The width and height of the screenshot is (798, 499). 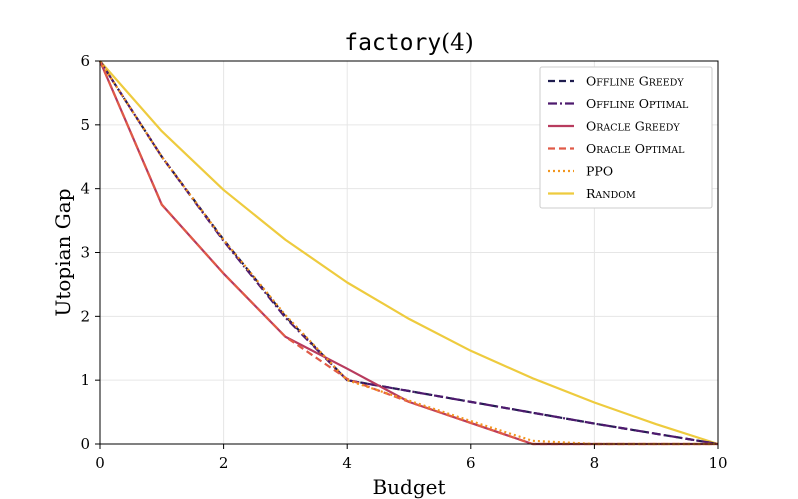 I want to click on y-tick-label: 4, so click(x=85, y=189).